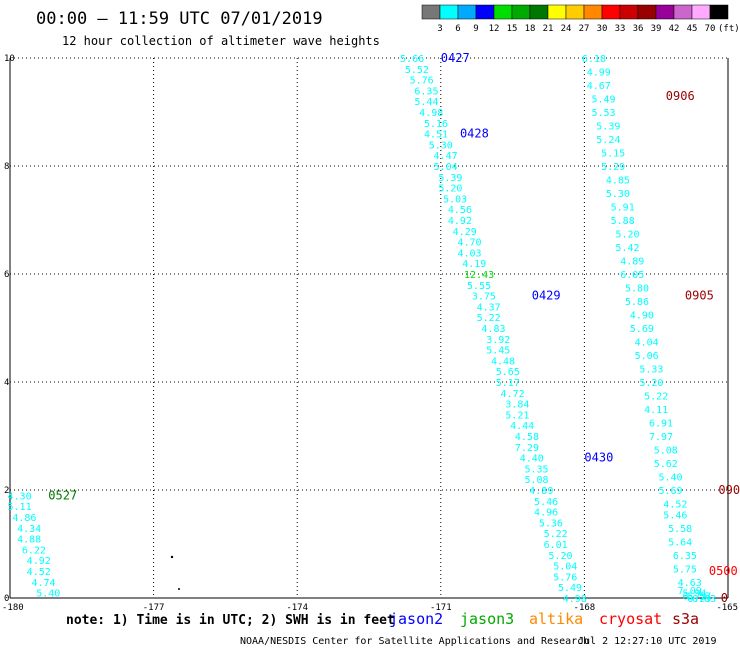  What do you see at coordinates (43, 583) in the screenshot?
I see `data-point-label: 4.74` at bounding box center [43, 583].